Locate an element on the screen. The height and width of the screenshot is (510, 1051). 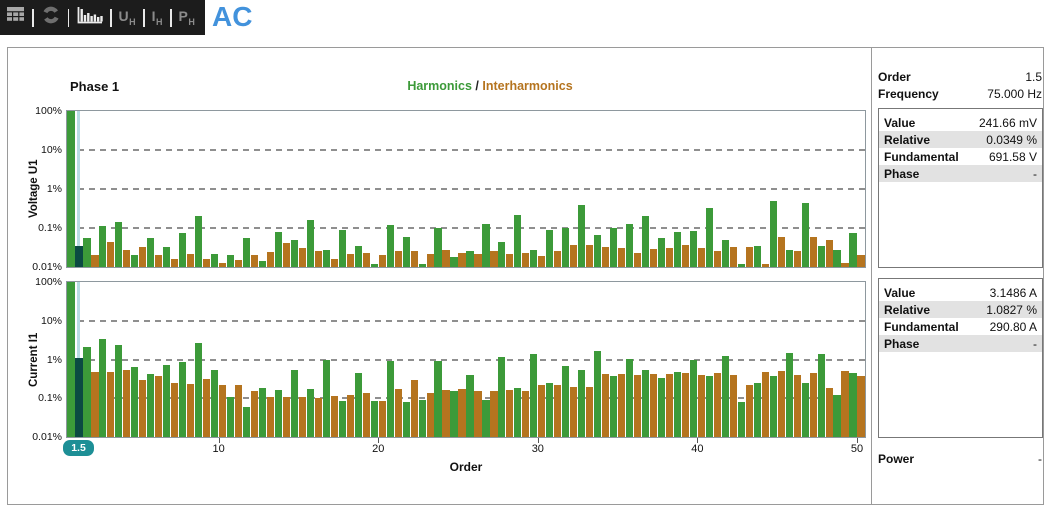
voltage-harmonics-button: UH is located at coordinates (127, 17).